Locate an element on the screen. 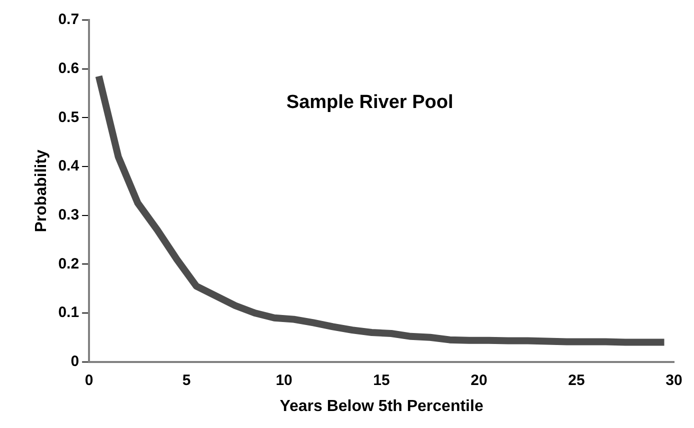 This screenshot has height=428, width=694. x-axis-title: Years Below 5th Percentile is located at coordinates (382, 406).